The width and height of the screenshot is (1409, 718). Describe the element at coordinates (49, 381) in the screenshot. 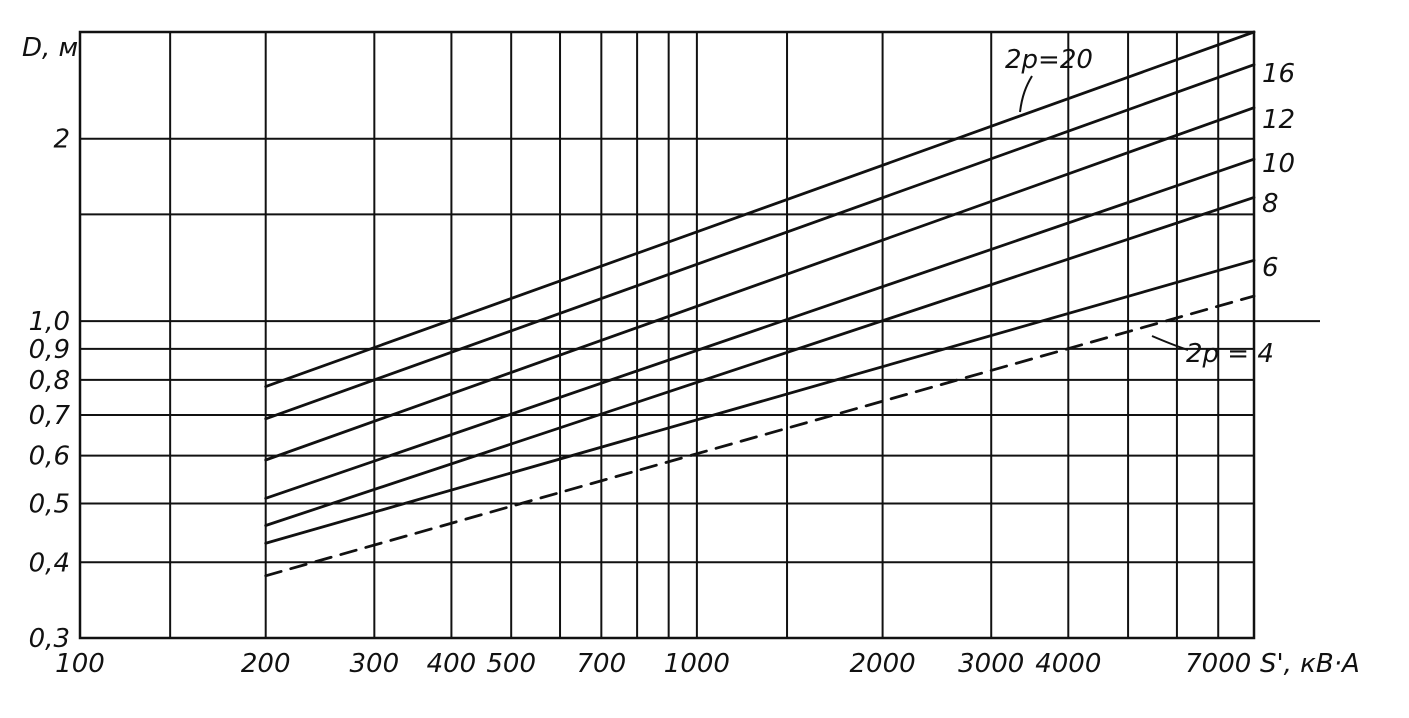

I see `y-tick-label: 0,8` at that location.